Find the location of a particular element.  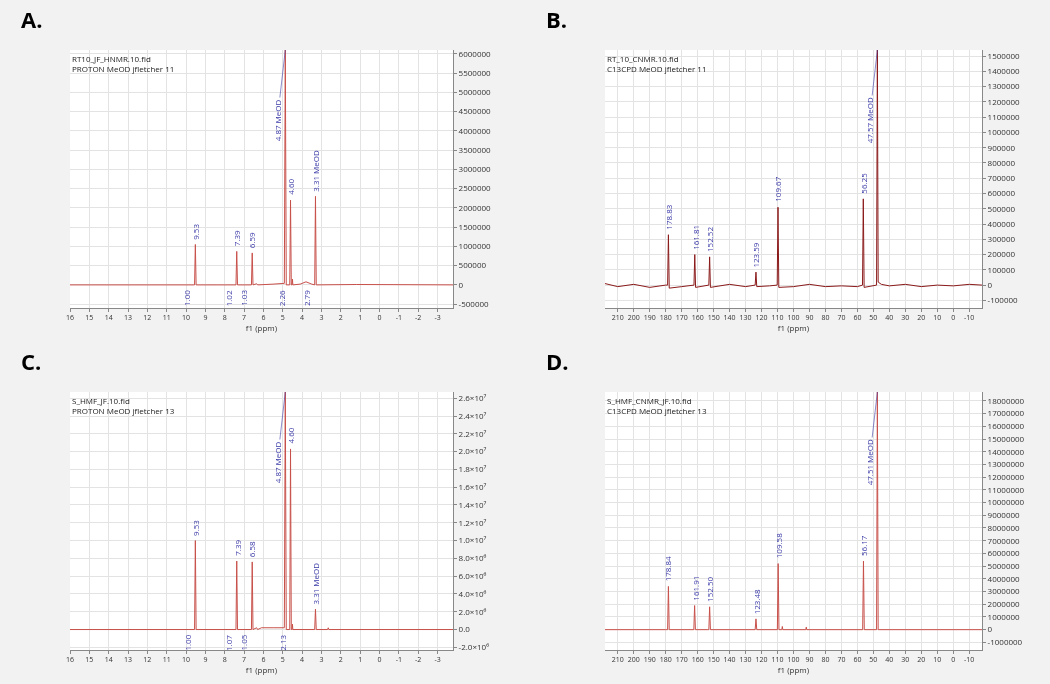

y-tick-label: 2500000 is located at coordinates (475, 188).